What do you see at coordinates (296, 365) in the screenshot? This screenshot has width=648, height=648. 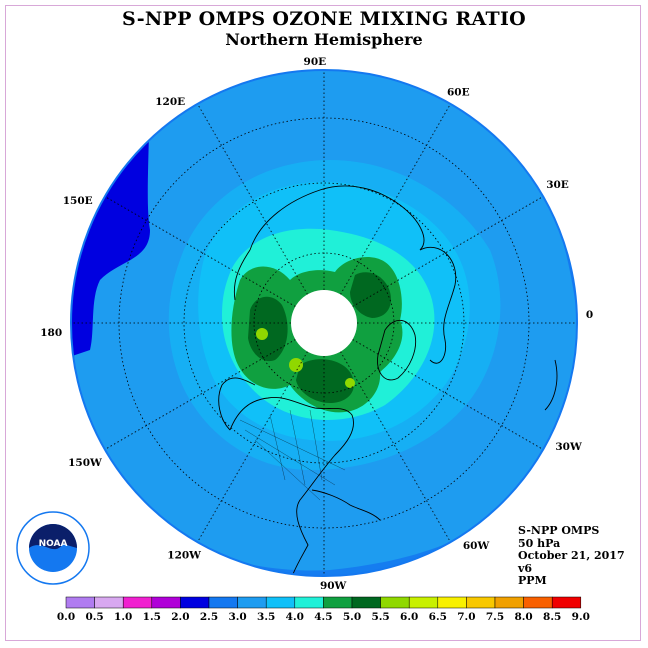 I see `ozone-level-5.5-spot-b` at bounding box center [296, 365].